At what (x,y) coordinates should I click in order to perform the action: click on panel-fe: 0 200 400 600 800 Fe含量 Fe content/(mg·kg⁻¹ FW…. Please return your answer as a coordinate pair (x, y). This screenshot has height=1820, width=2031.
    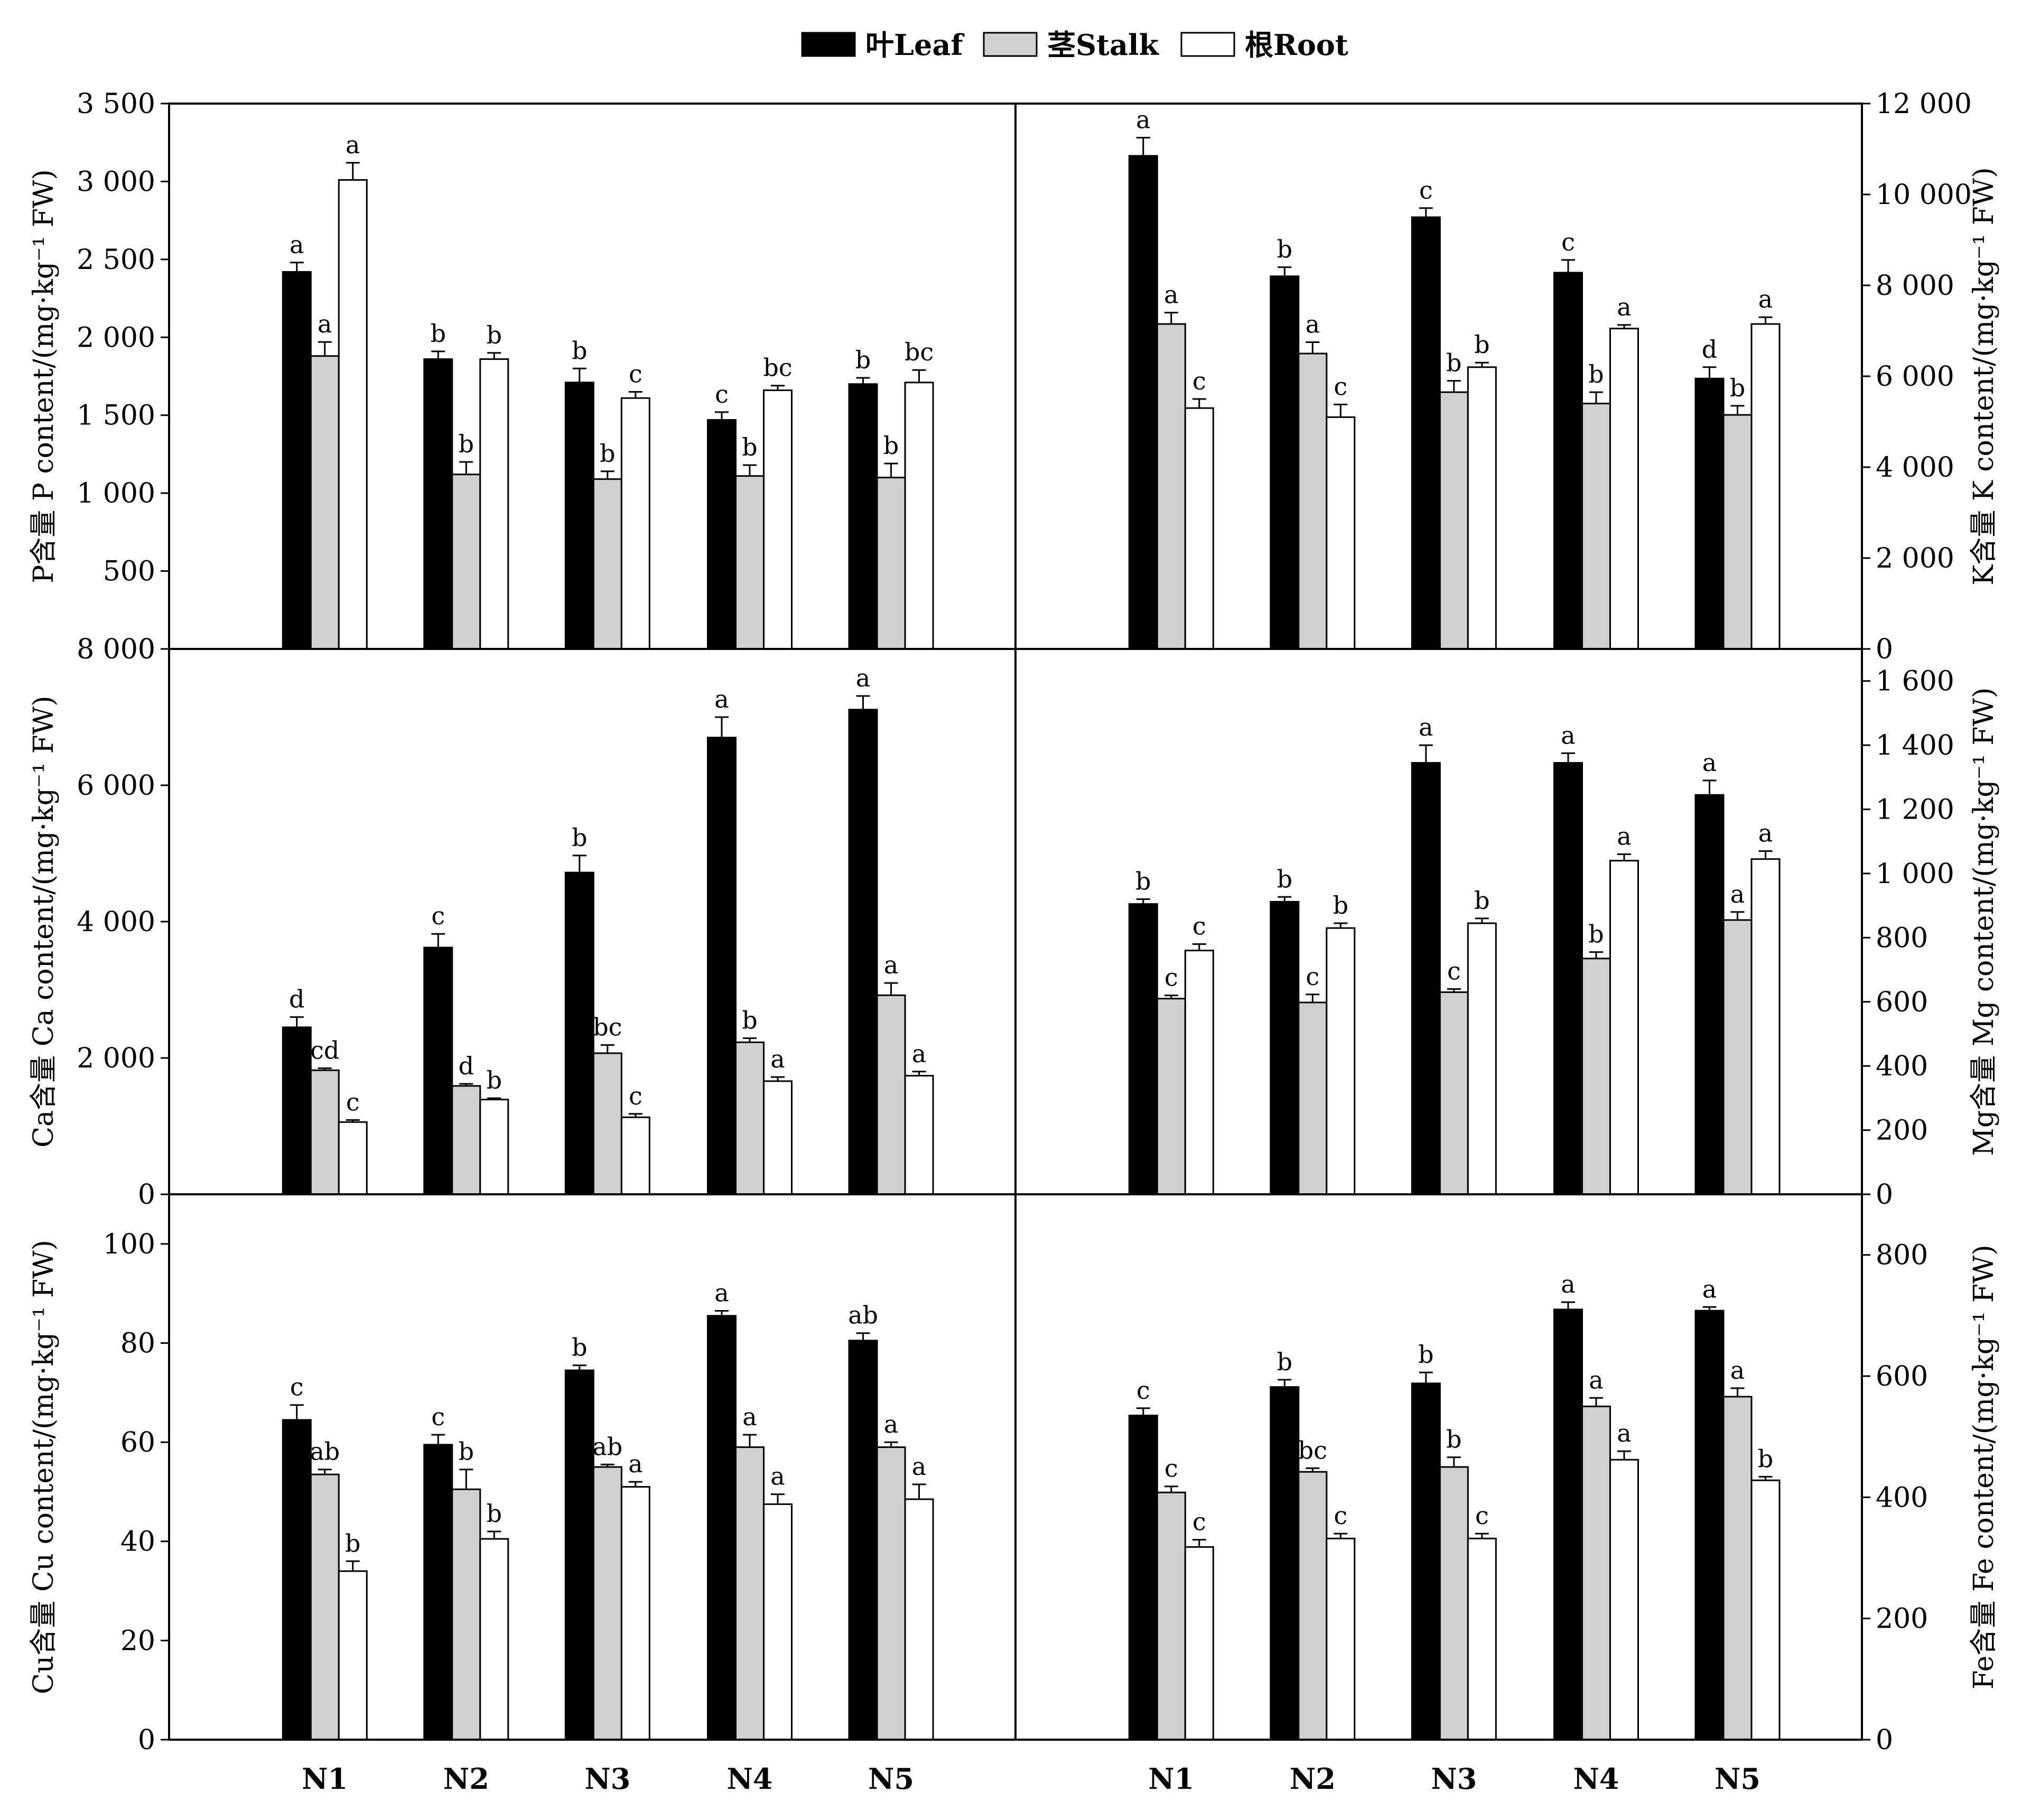
    Looking at the image, I should click on (1564, 1498).